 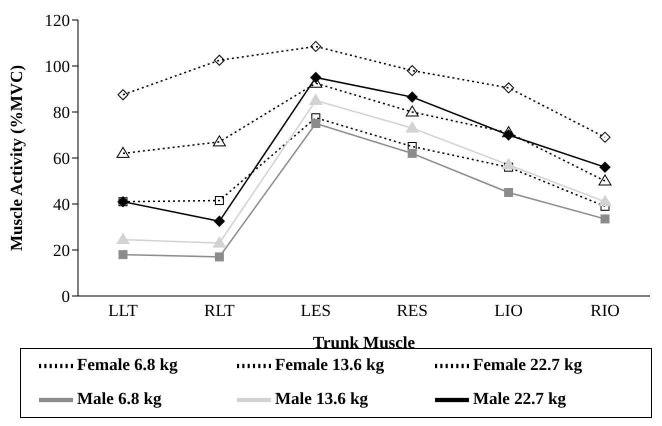 I want to click on x-tick-label: RLT, so click(x=220, y=310).